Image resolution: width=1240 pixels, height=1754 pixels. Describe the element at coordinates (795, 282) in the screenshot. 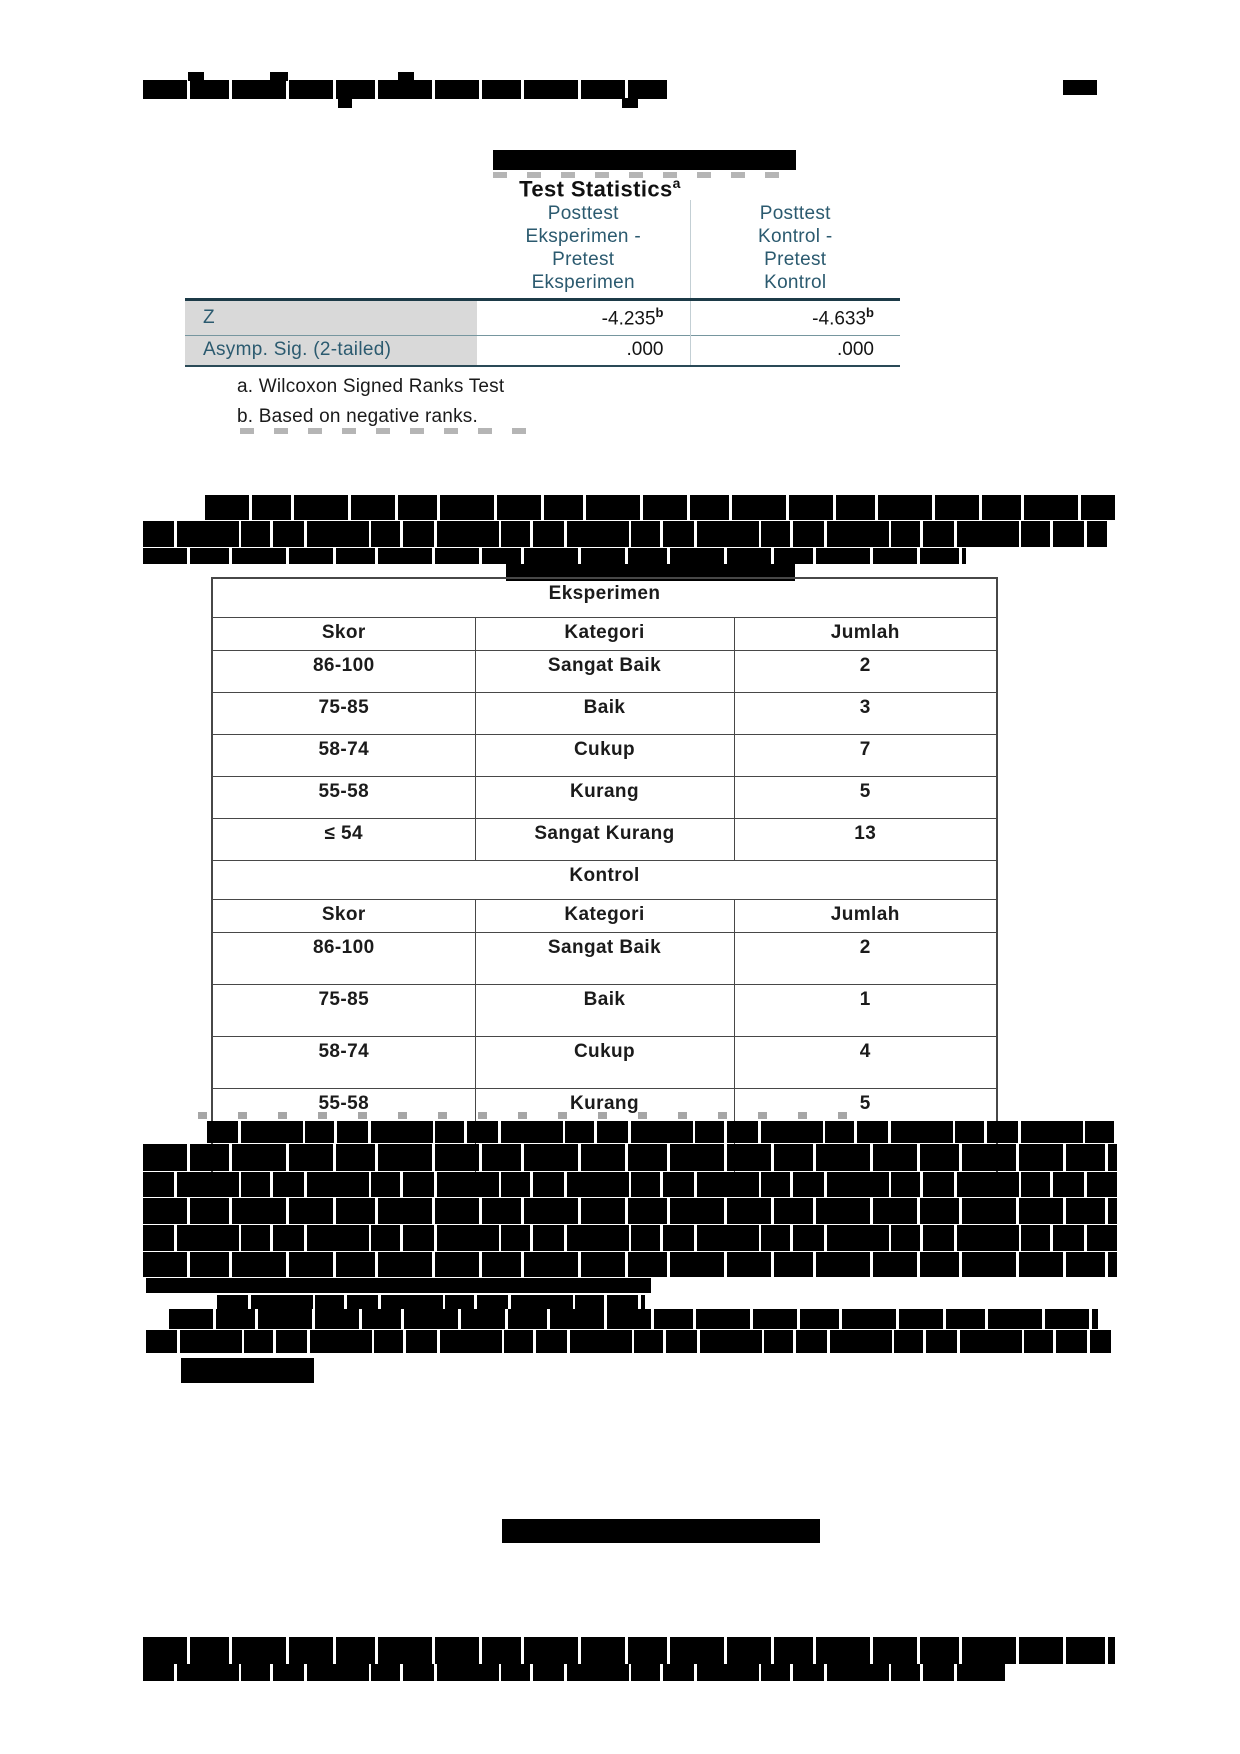

I see `col-header-line: Kontrol` at that location.